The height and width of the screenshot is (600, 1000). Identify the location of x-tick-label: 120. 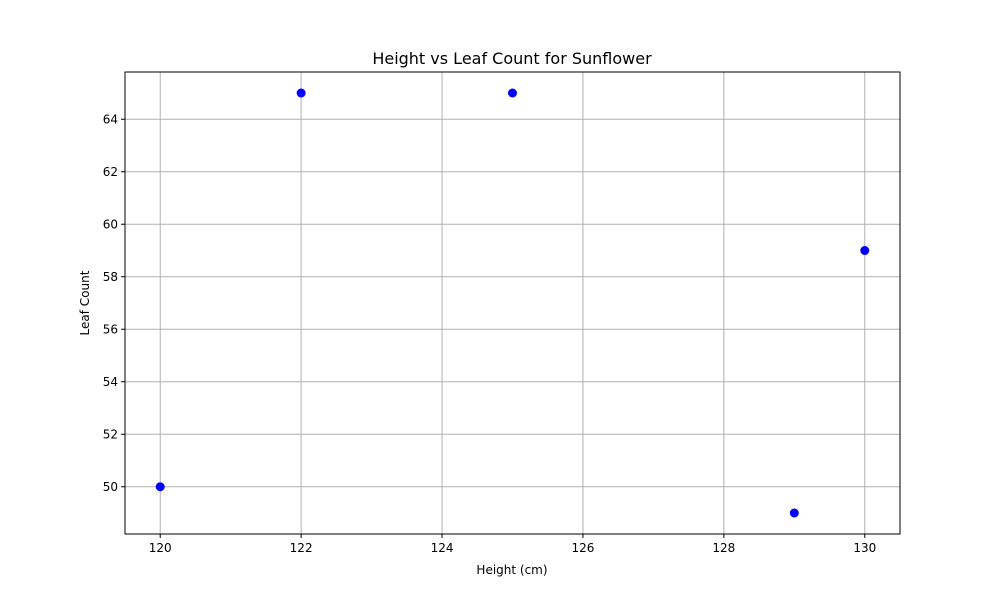
(160, 548).